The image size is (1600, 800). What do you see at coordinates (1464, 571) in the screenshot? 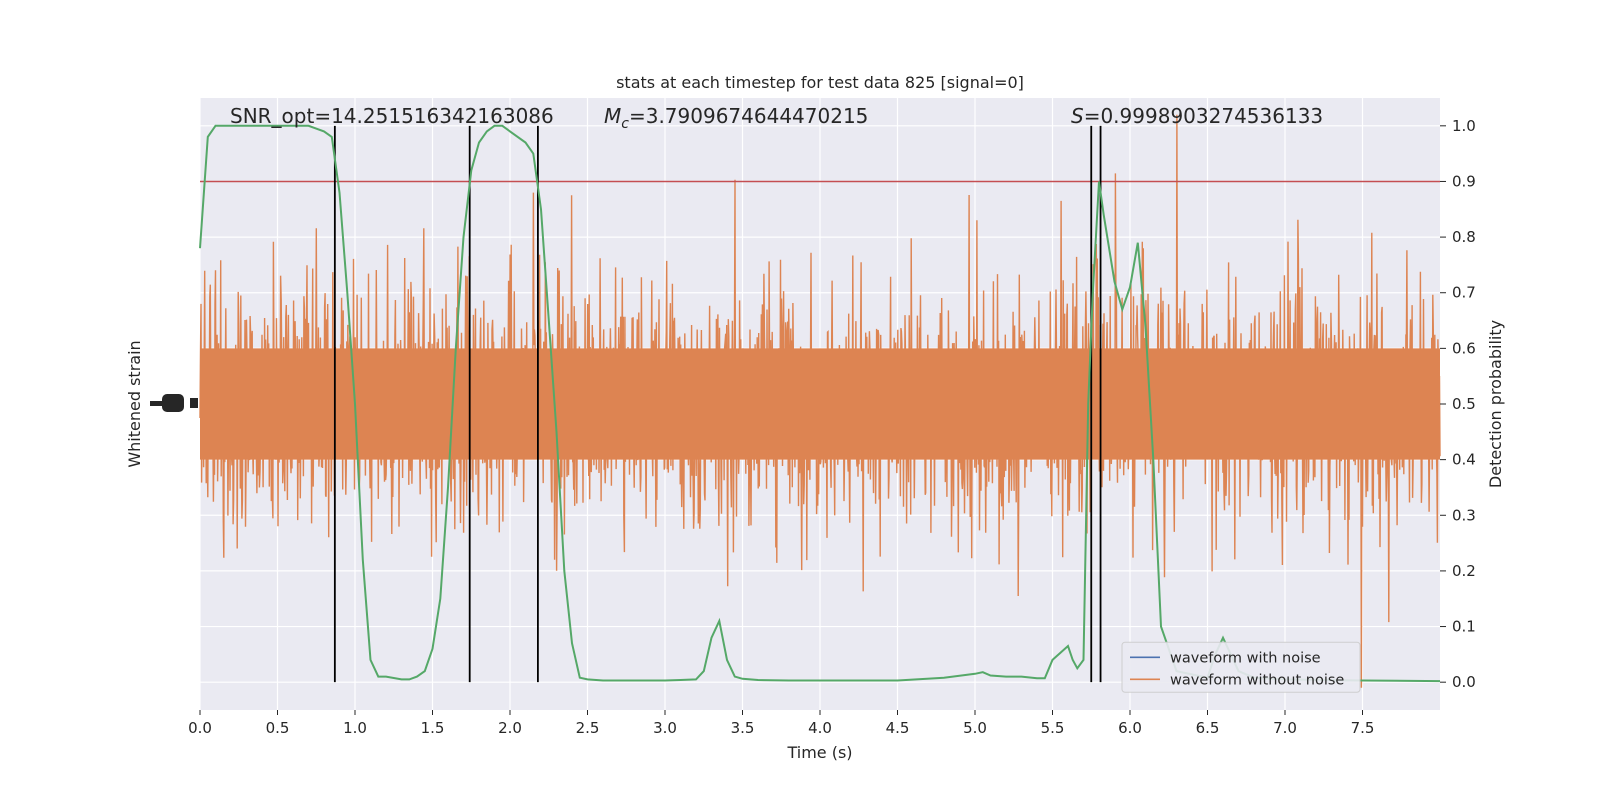
I see `y-tick-label: 0.2` at bounding box center [1464, 571].